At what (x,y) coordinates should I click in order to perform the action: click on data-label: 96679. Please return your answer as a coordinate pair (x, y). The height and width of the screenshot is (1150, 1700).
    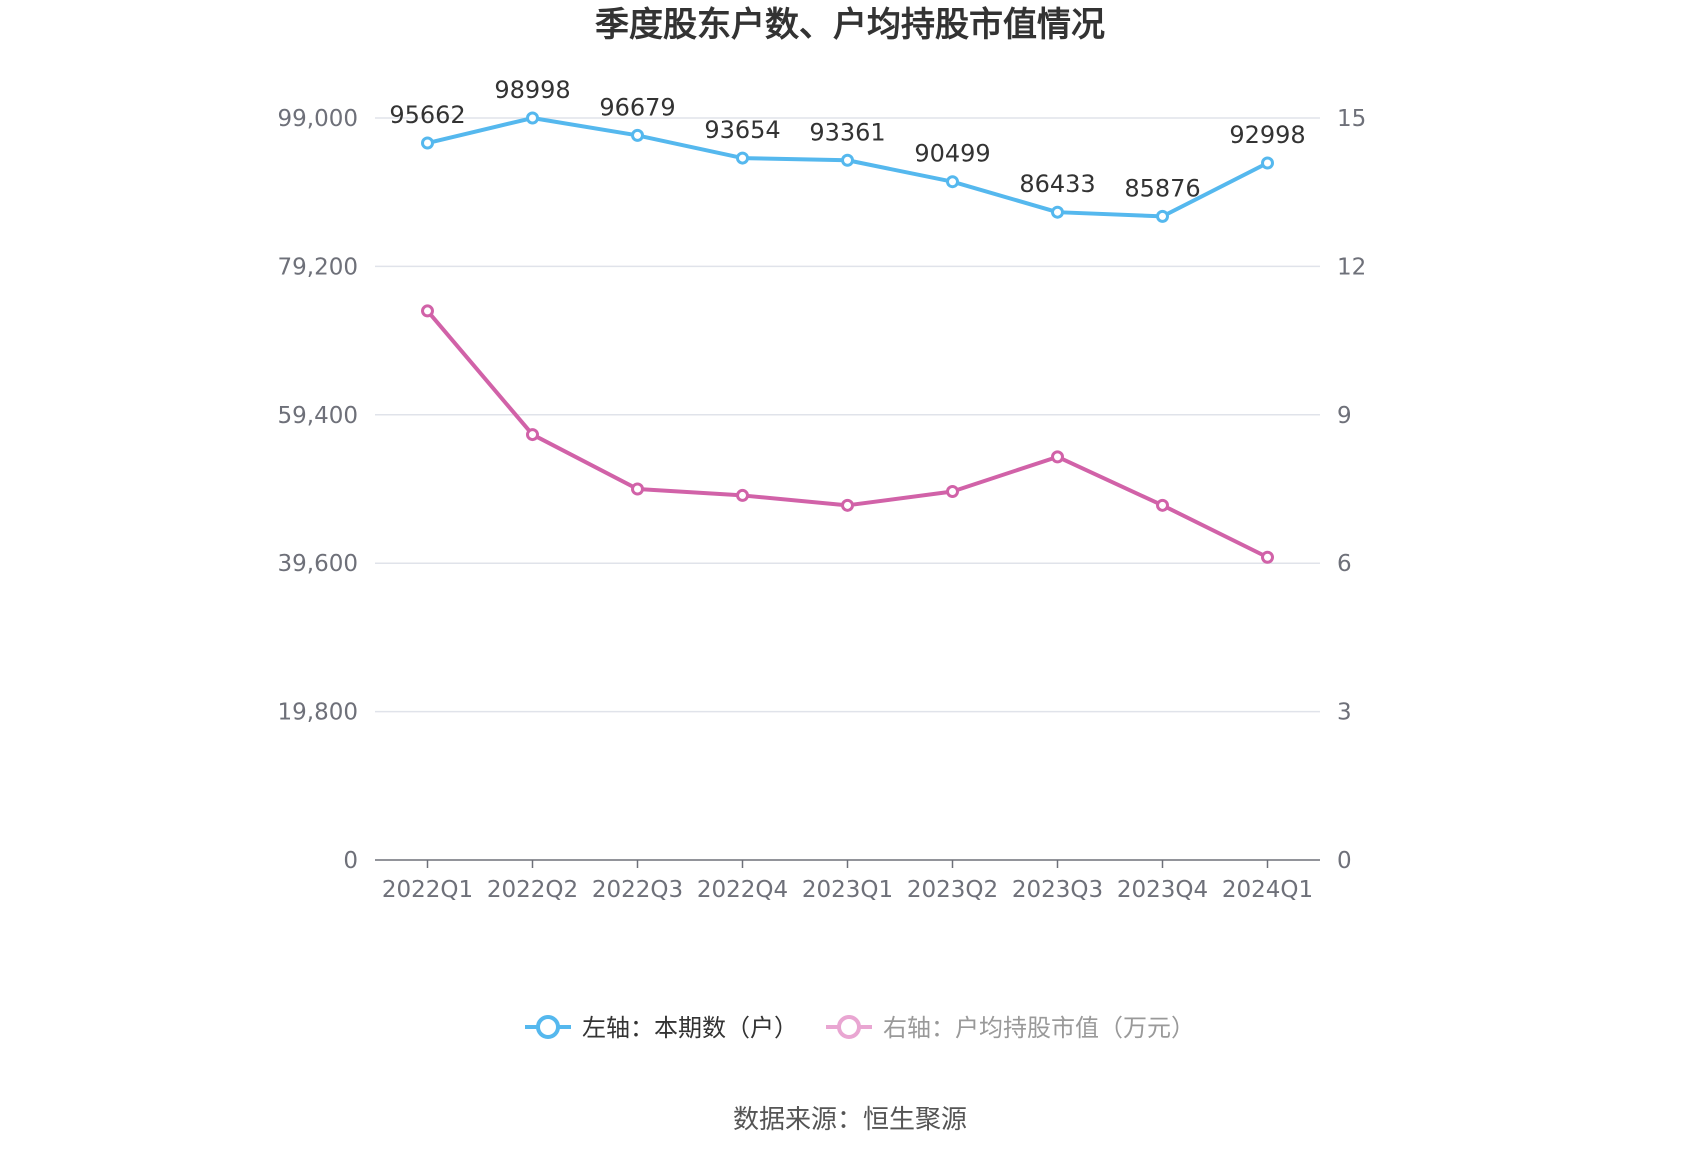
    Looking at the image, I should click on (637, 107).